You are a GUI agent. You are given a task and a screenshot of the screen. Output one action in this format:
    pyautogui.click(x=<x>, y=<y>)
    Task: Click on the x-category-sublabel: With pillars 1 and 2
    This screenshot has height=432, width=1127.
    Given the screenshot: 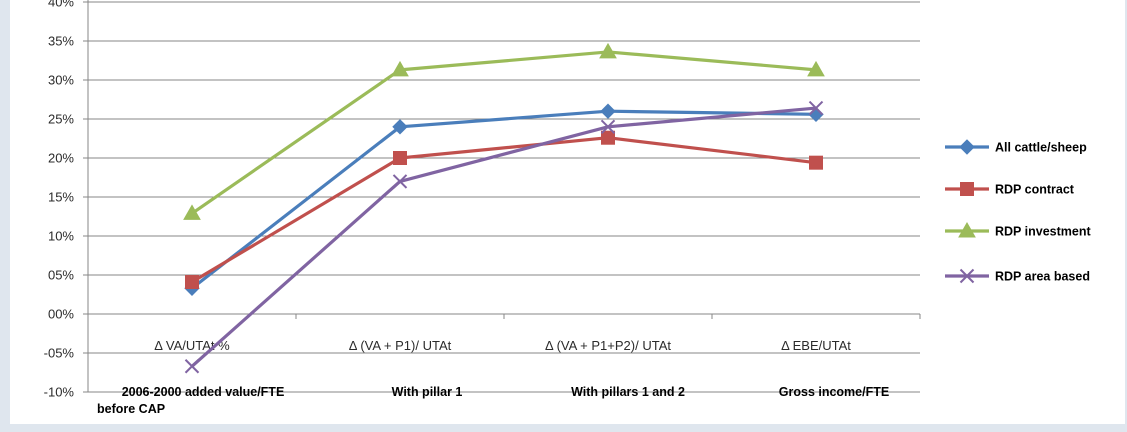 What is the action you would take?
    pyautogui.click(x=628, y=392)
    